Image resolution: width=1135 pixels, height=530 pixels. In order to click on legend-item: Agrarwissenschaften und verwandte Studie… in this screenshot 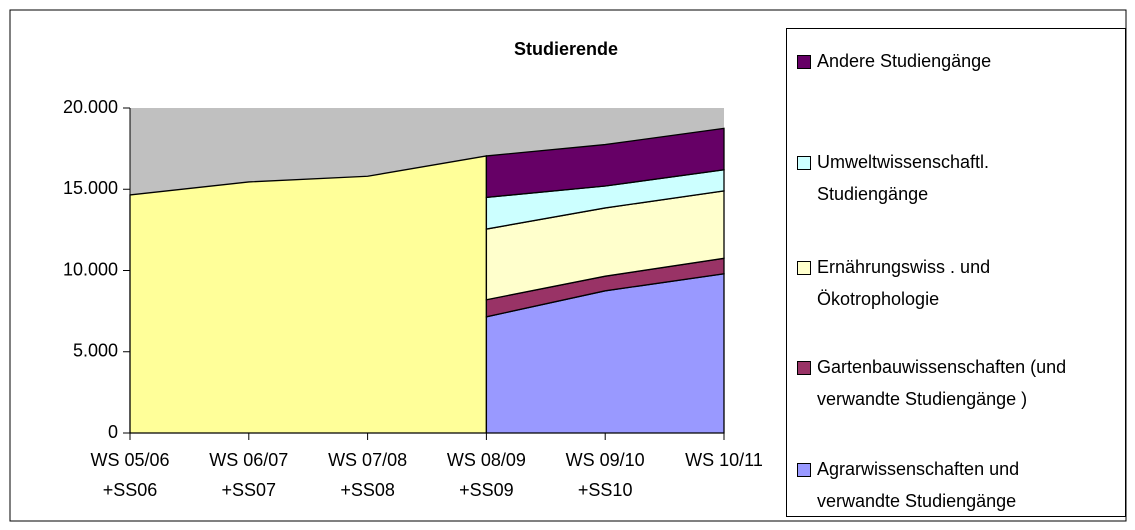, I will do `click(942, 485)`.